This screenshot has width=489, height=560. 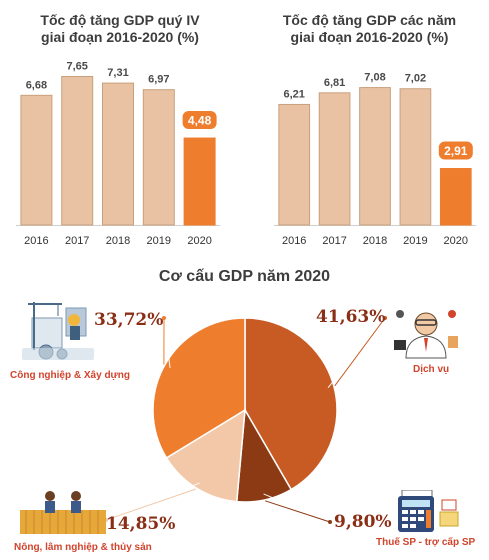 I want to click on services-name-label: Dịch vụ, so click(x=431, y=369).